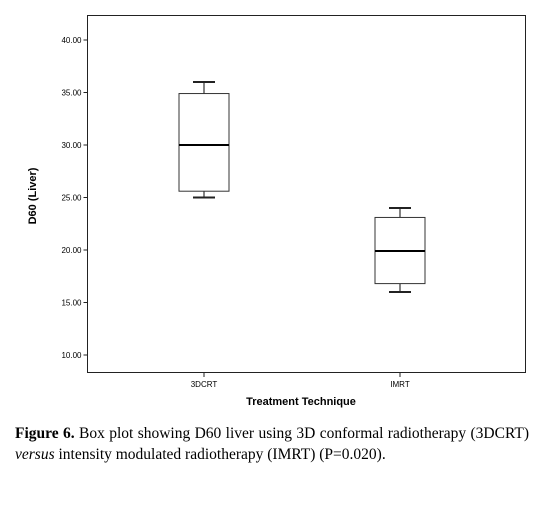  Describe the element at coordinates (71, 145) in the screenshot. I see `y-tick-label: 30.00` at that location.